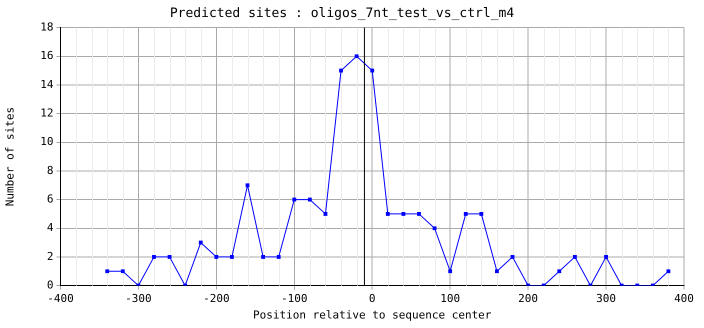 The height and width of the screenshot is (328, 704). I want to click on x-tick-label: -400, so click(60, 299).